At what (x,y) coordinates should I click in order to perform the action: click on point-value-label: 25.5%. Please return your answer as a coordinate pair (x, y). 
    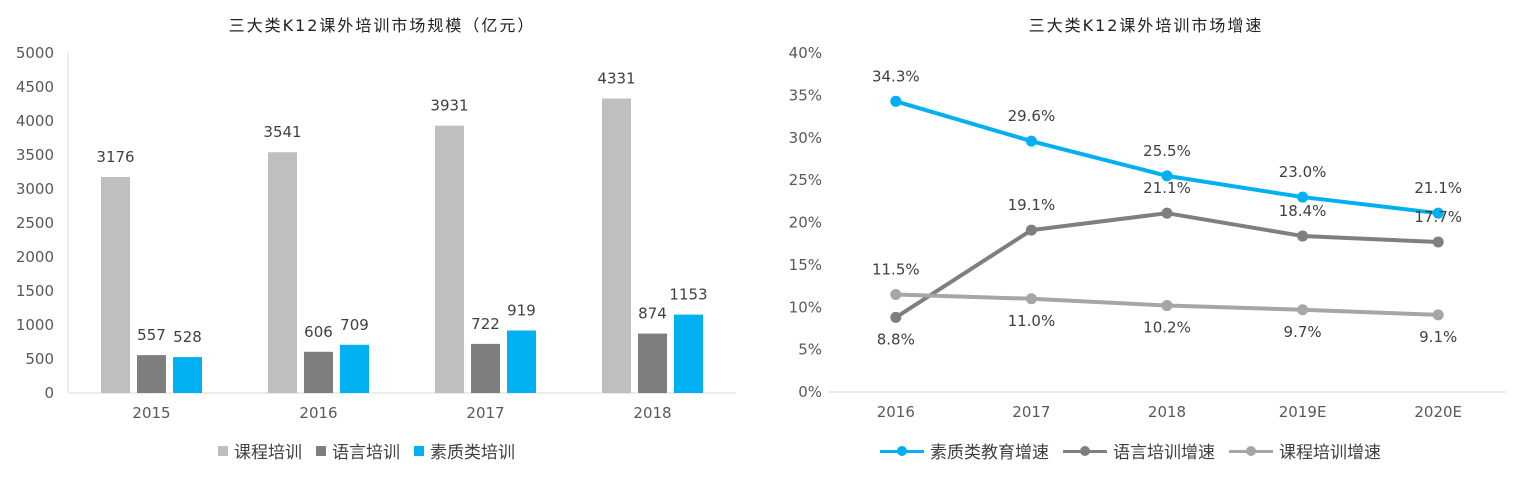
    Looking at the image, I should click on (1167, 151).